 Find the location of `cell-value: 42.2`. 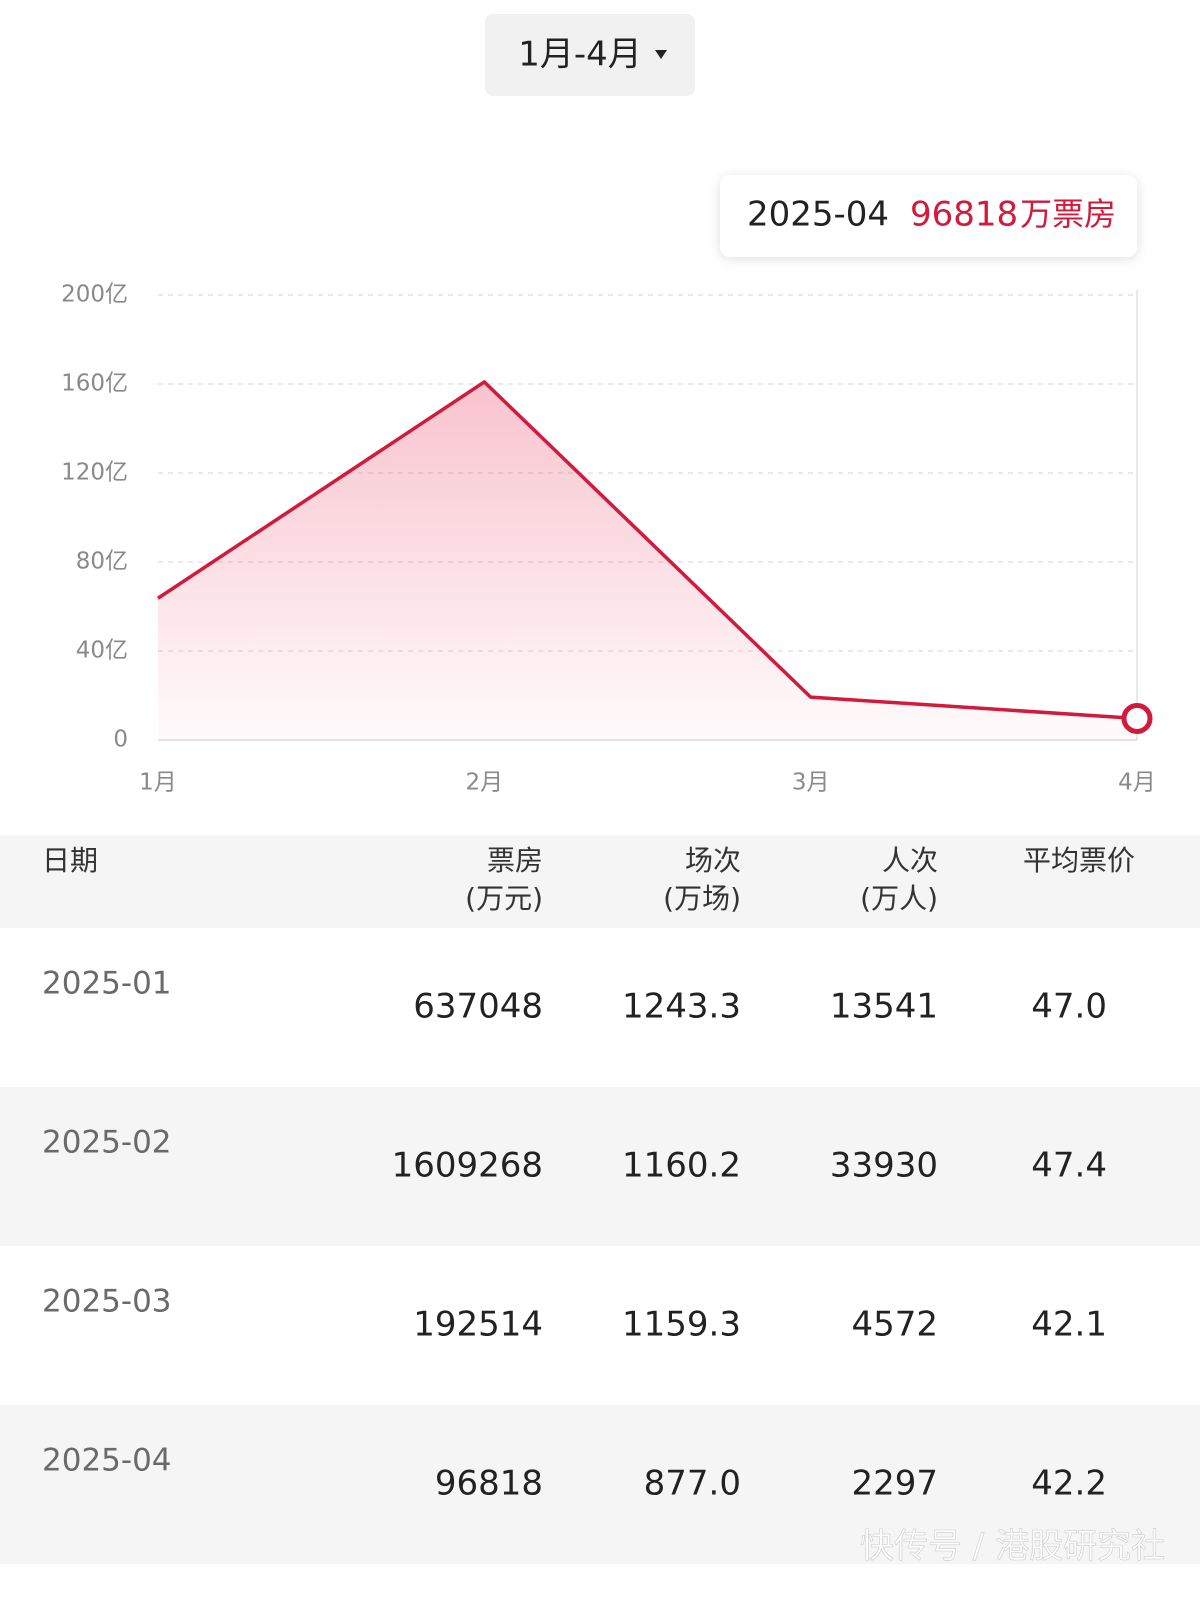

cell-value: 42.2 is located at coordinates (1069, 1484).